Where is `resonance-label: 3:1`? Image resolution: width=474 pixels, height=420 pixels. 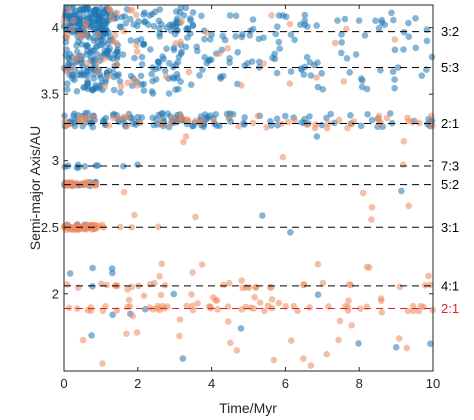 resonance-label: 3:1 is located at coordinates (450, 227).